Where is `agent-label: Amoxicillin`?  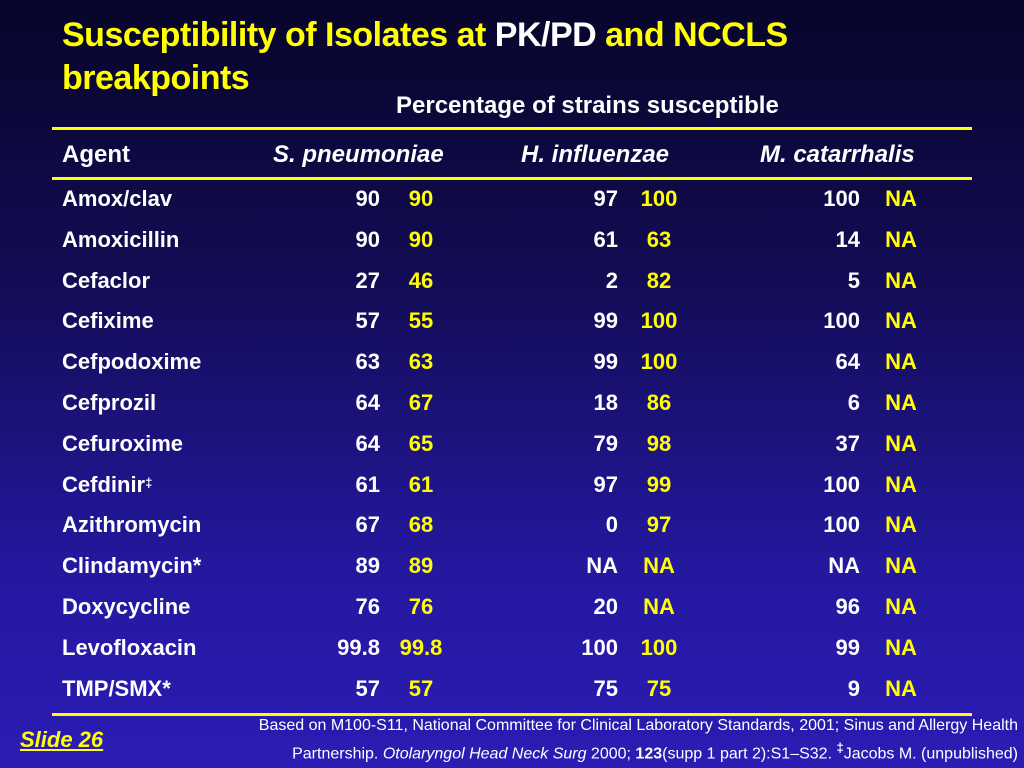
agent-label: Amoxicillin is located at coordinates (121, 239).